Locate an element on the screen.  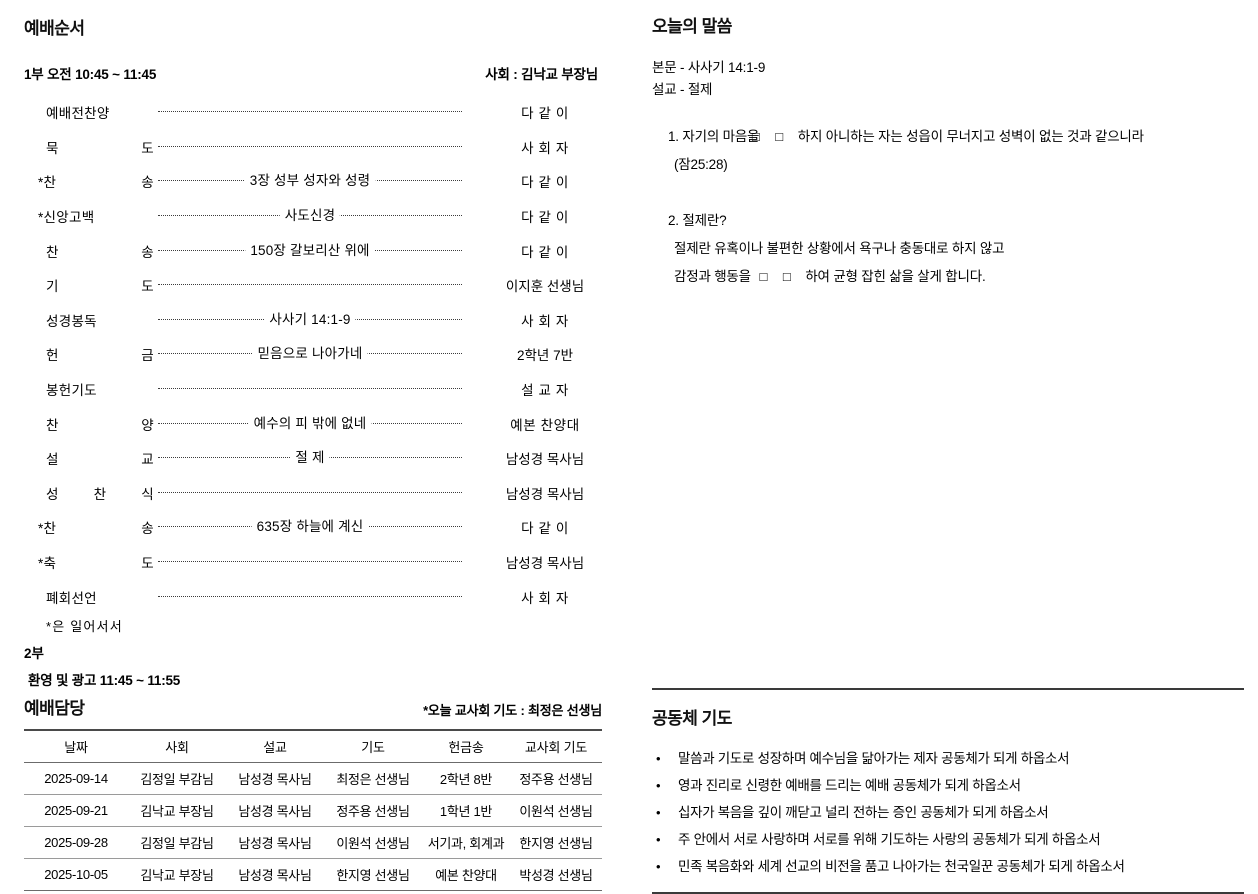
order-item-person: 남성경 목사님 is located at coordinates (545, 460).